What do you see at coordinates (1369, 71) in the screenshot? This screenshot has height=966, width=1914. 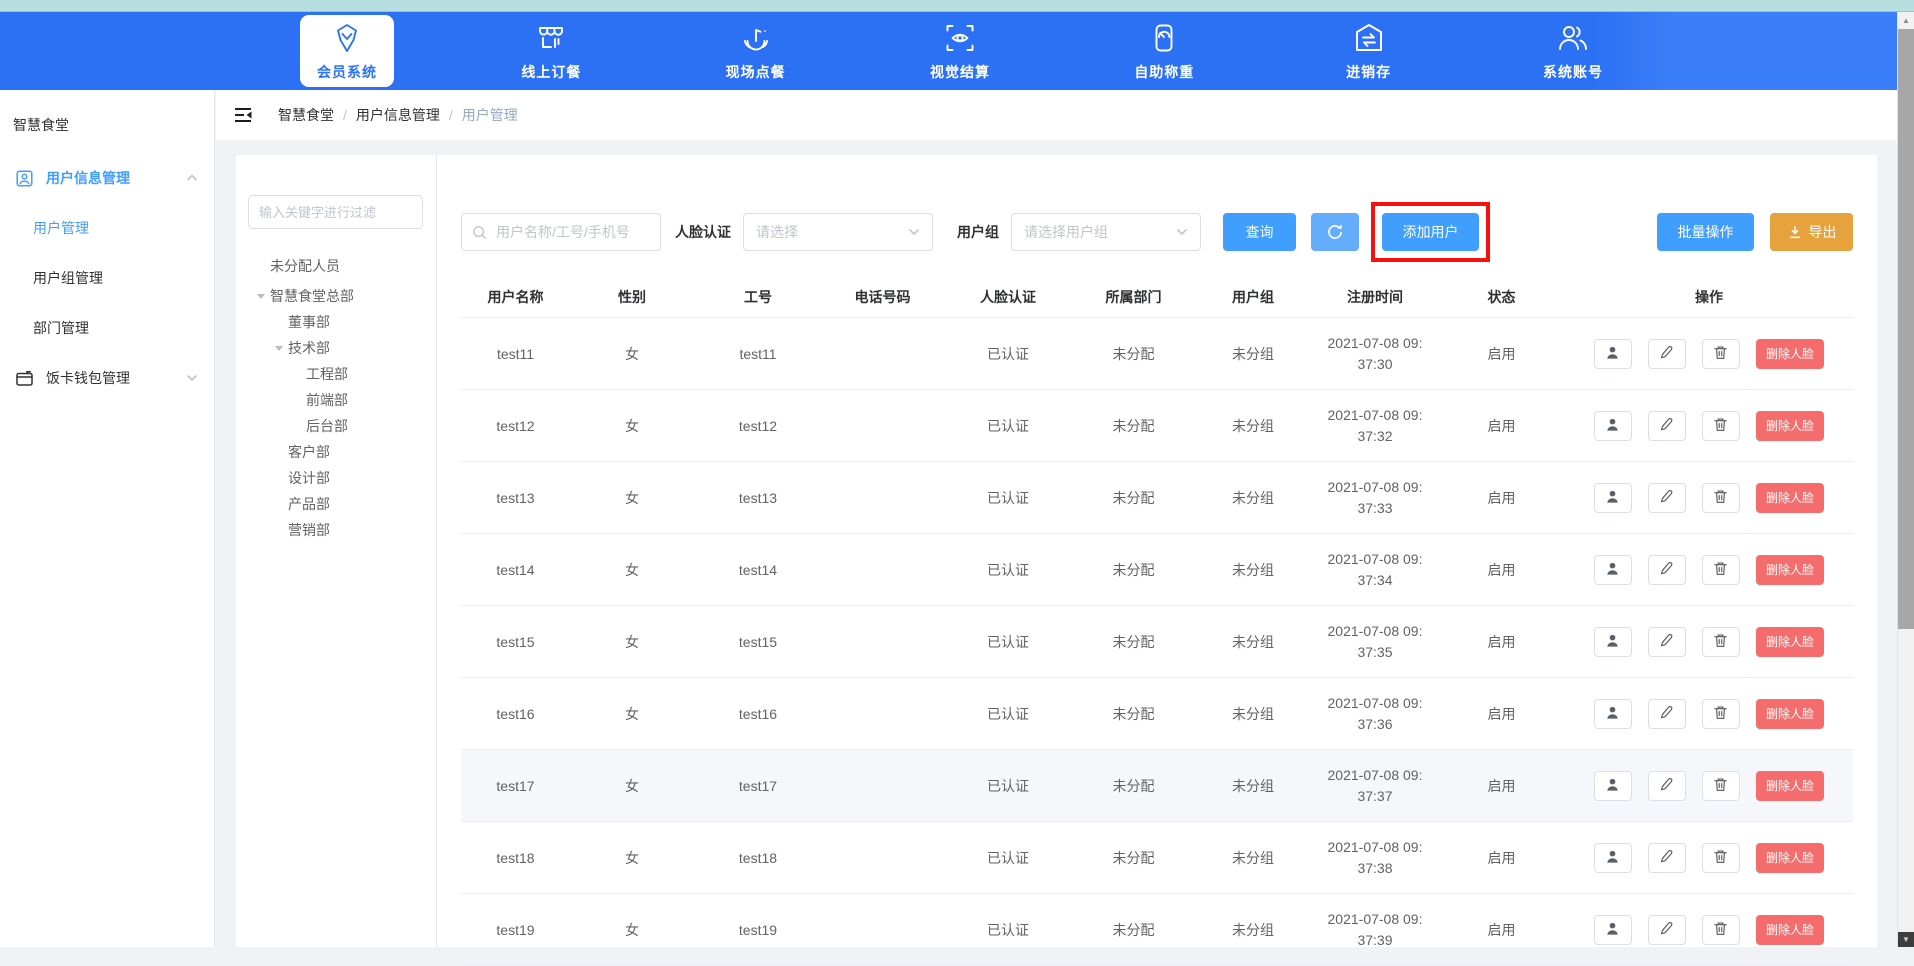 I see `nav-item-label: 进销存` at bounding box center [1369, 71].